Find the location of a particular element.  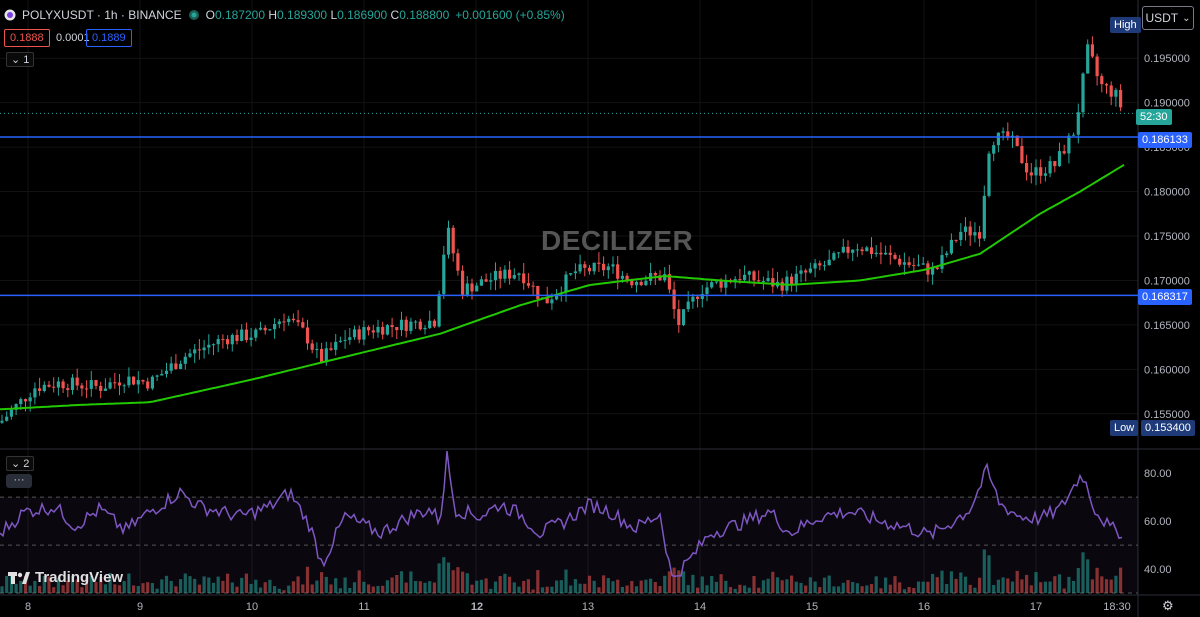

symbol-title: POLYXUSDT · 1h · BINANCE is located at coordinates (102, 15).